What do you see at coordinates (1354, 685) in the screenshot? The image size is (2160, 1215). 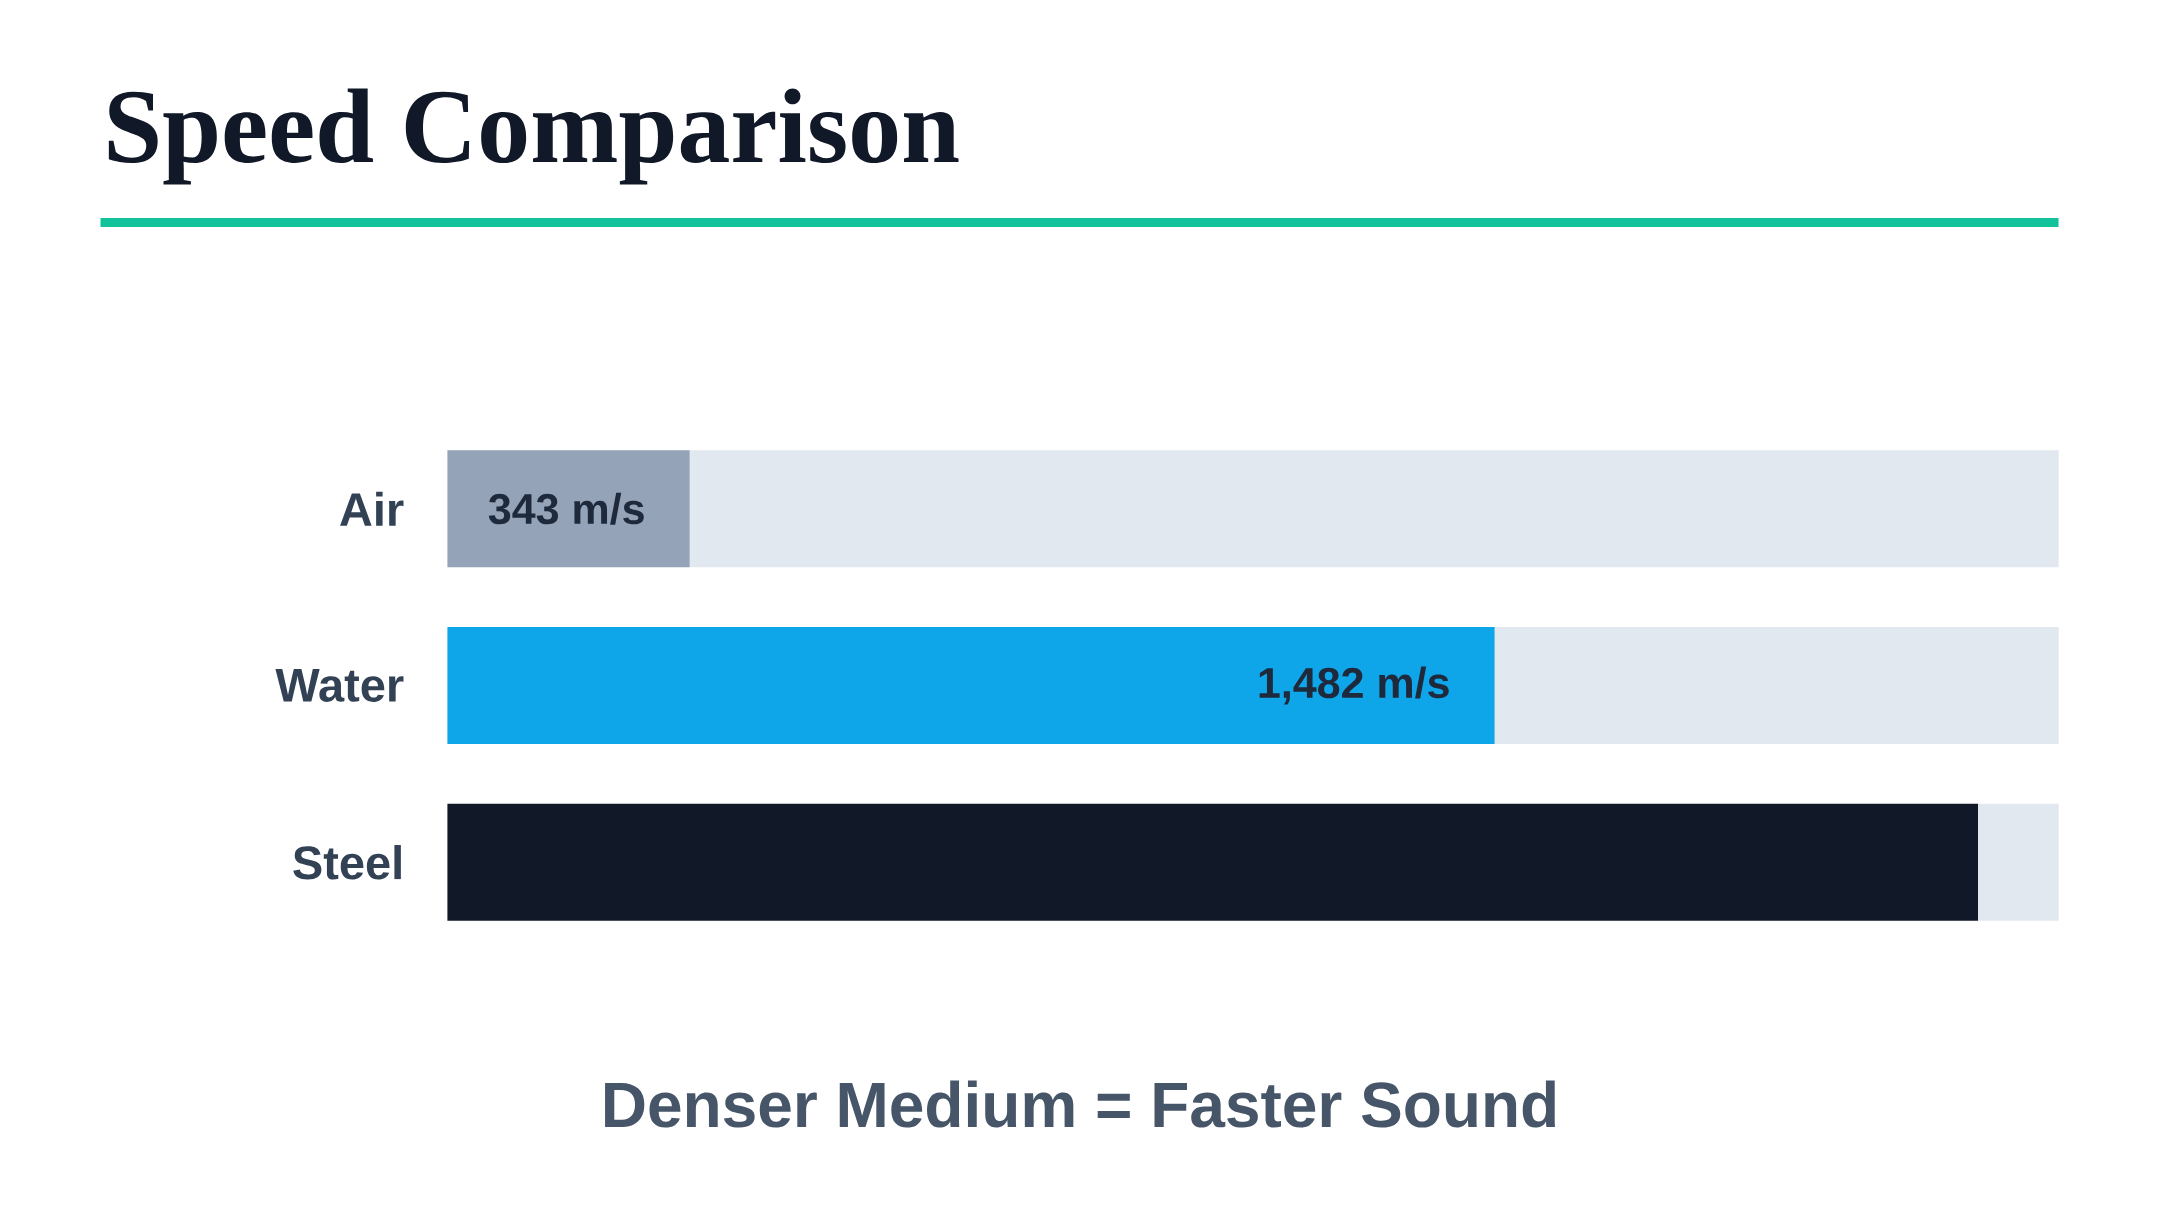 I see `data-label: 1,482 m/s` at bounding box center [1354, 685].